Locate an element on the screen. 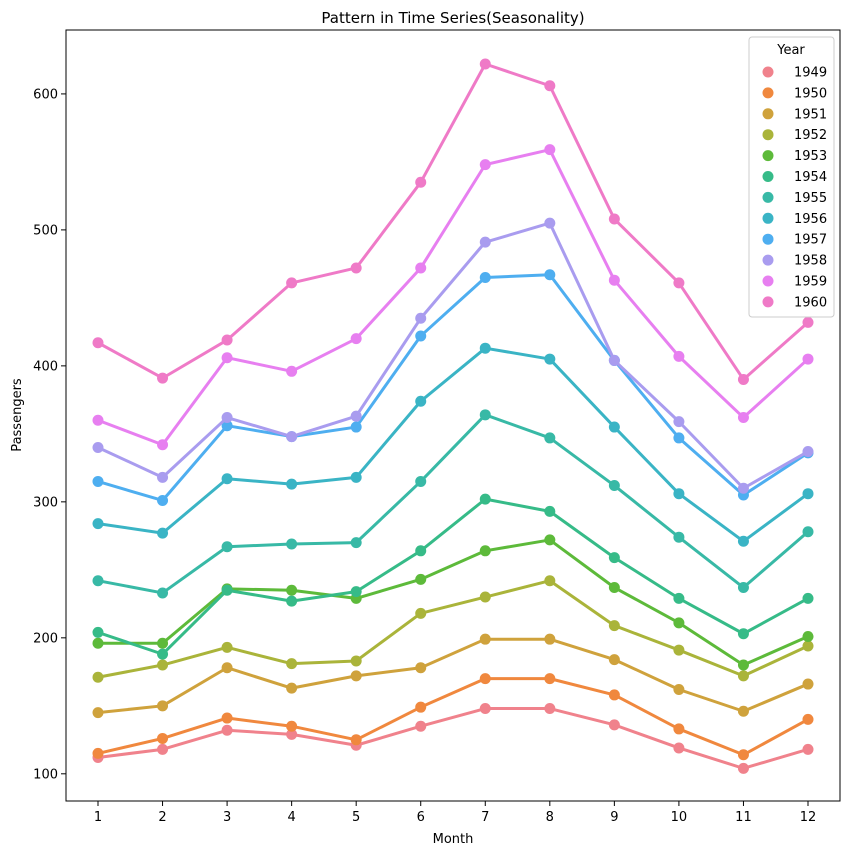 Image resolution: width=850 pixels, height=855 pixels. x-axis-ticks: 1 2 3 4 5 6 7 8 9 10 11 12 is located at coordinates (455, 813).